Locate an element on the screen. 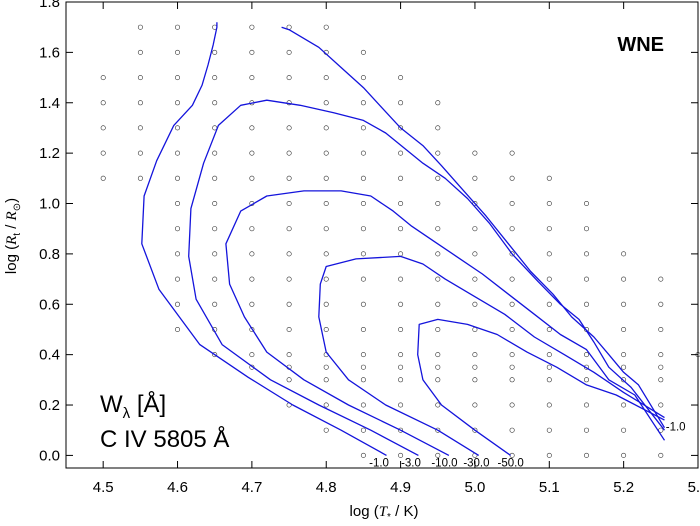  x-tick-label: 5.0 is located at coordinates (475, 487).